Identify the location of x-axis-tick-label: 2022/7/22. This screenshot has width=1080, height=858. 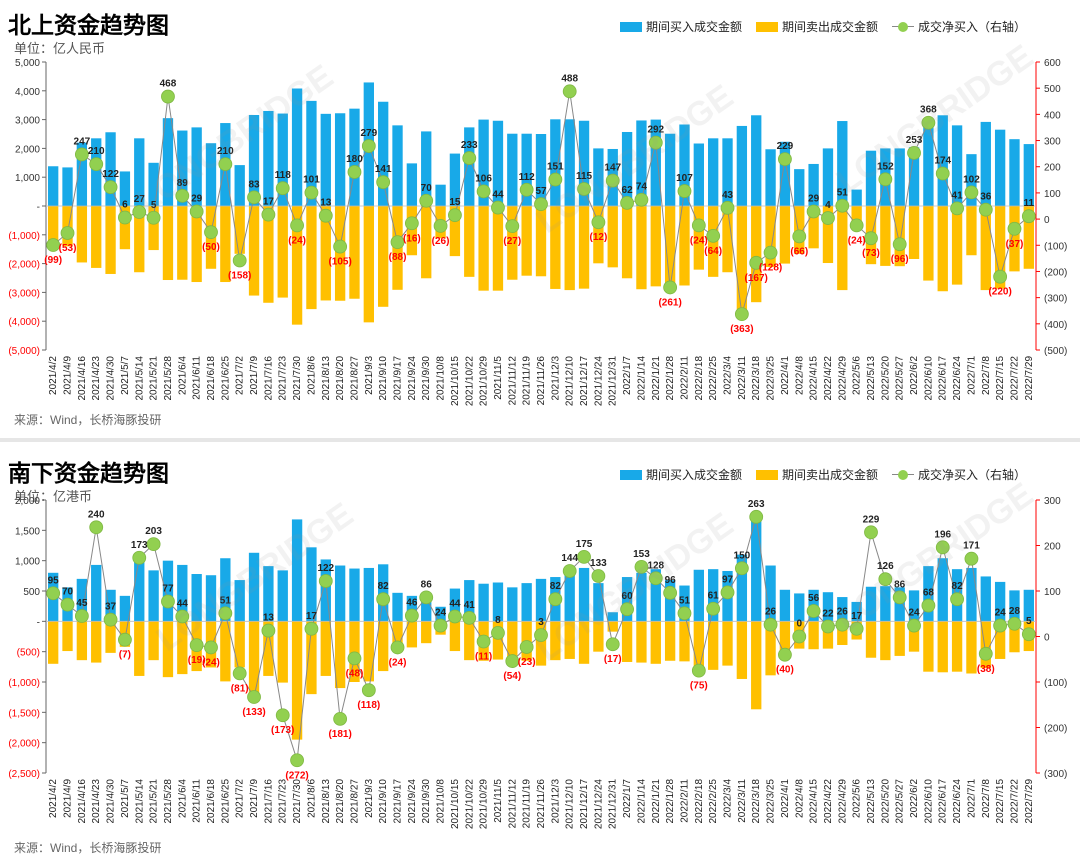
(1015, 378).